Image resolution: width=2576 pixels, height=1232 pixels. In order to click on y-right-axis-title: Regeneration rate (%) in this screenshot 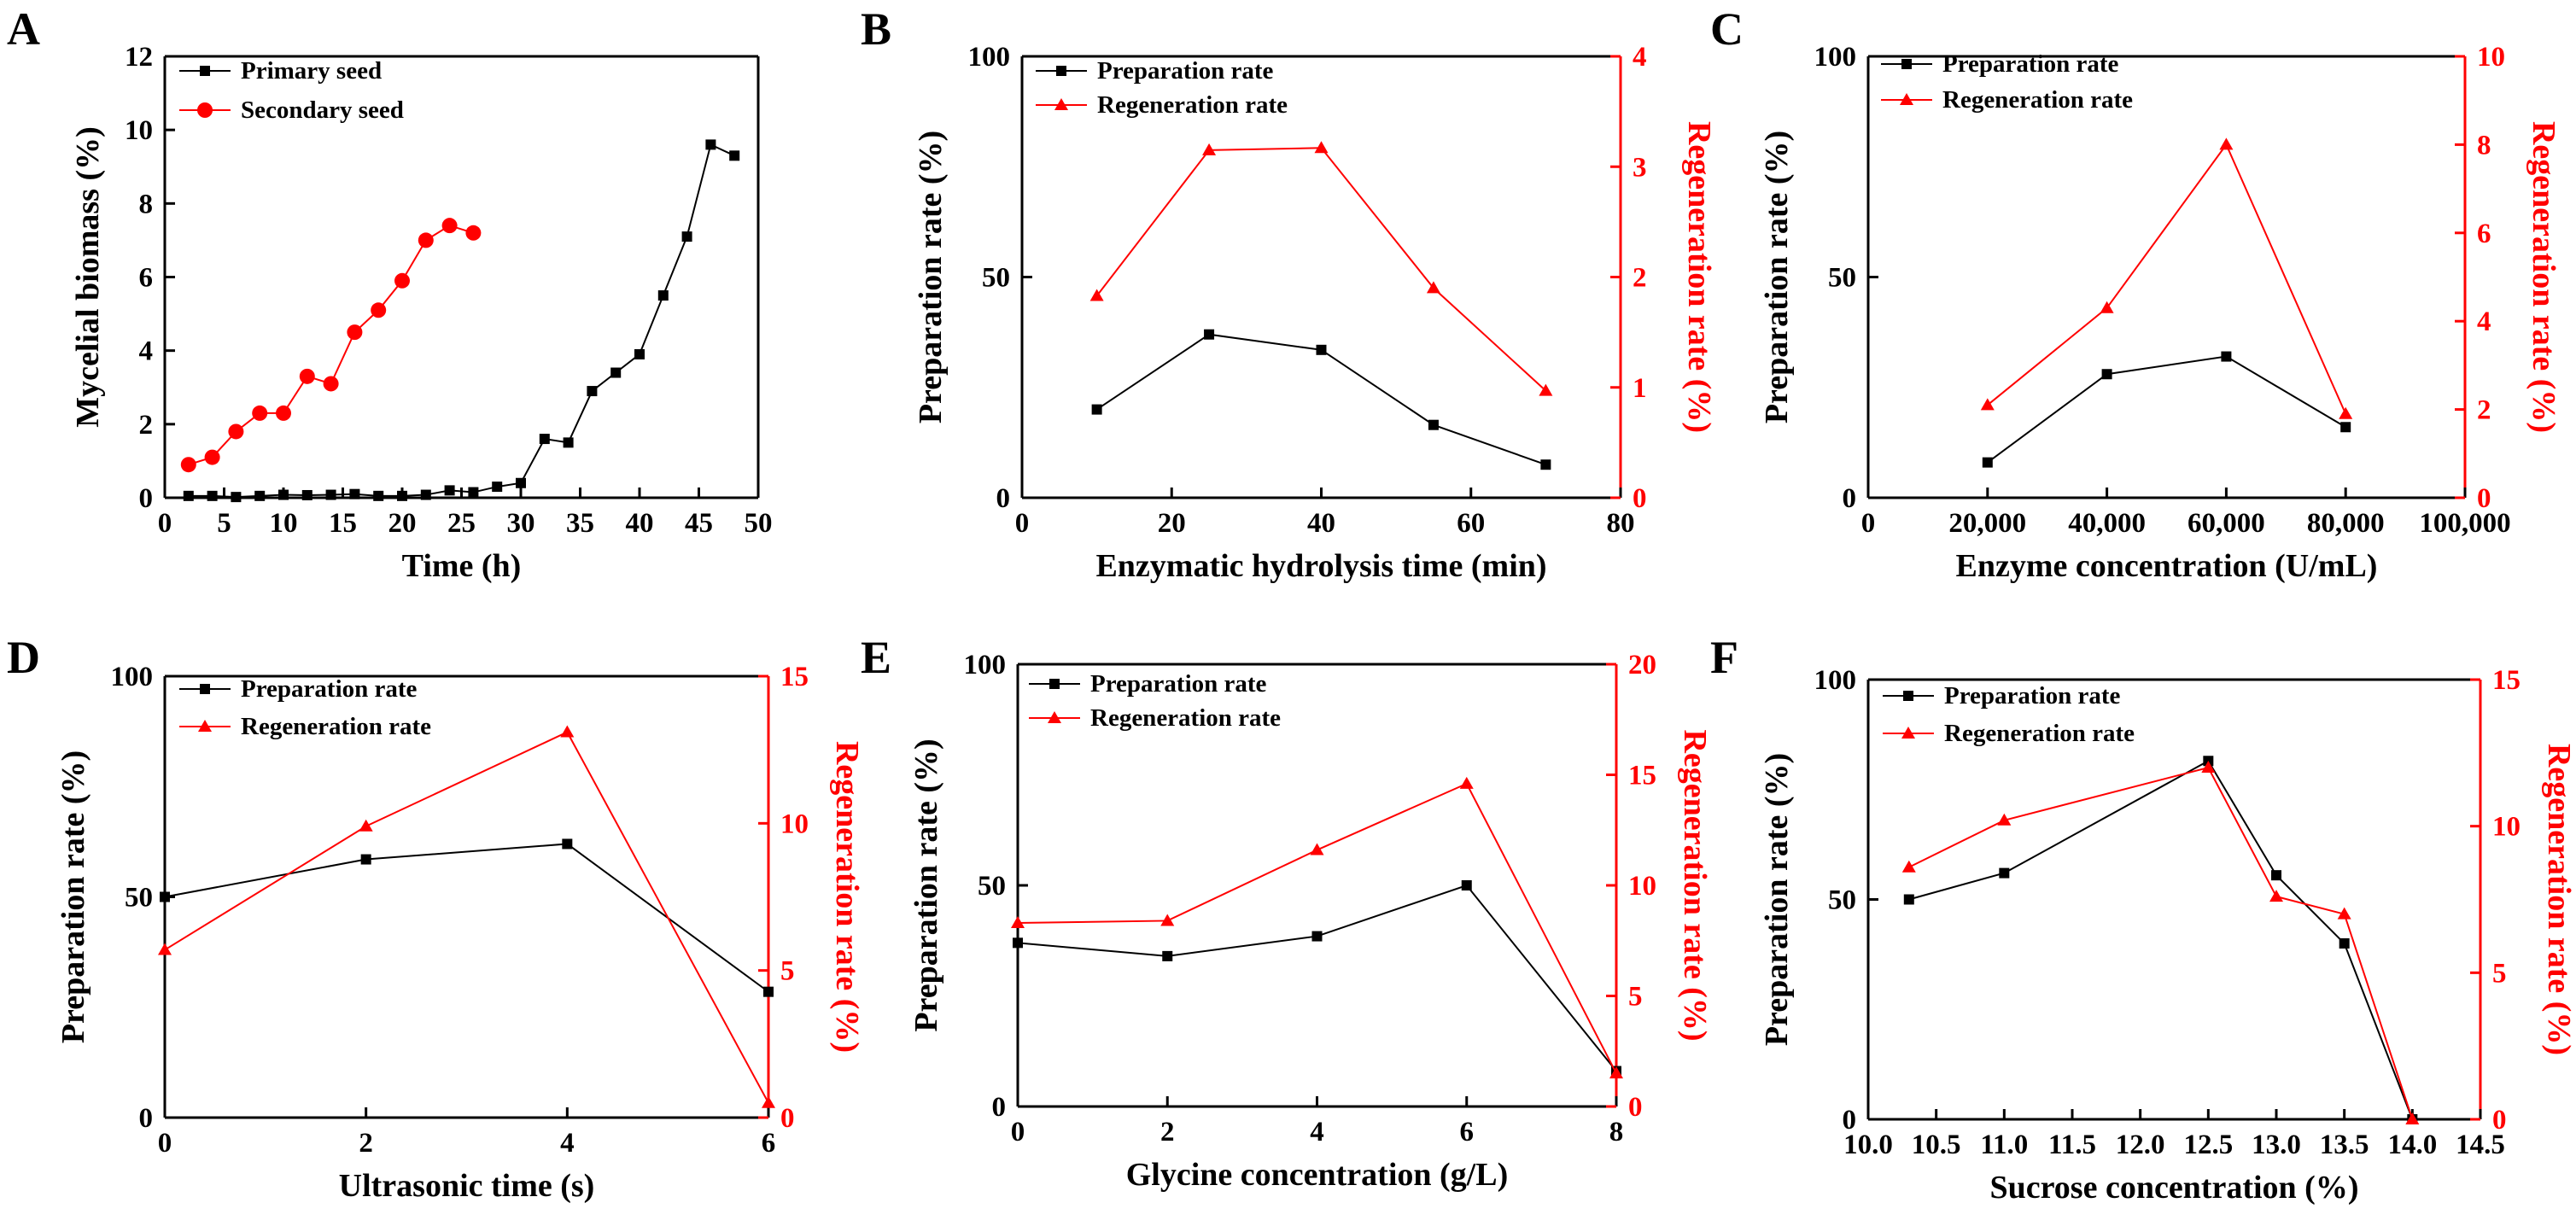, I will do `click(2558, 899)`.